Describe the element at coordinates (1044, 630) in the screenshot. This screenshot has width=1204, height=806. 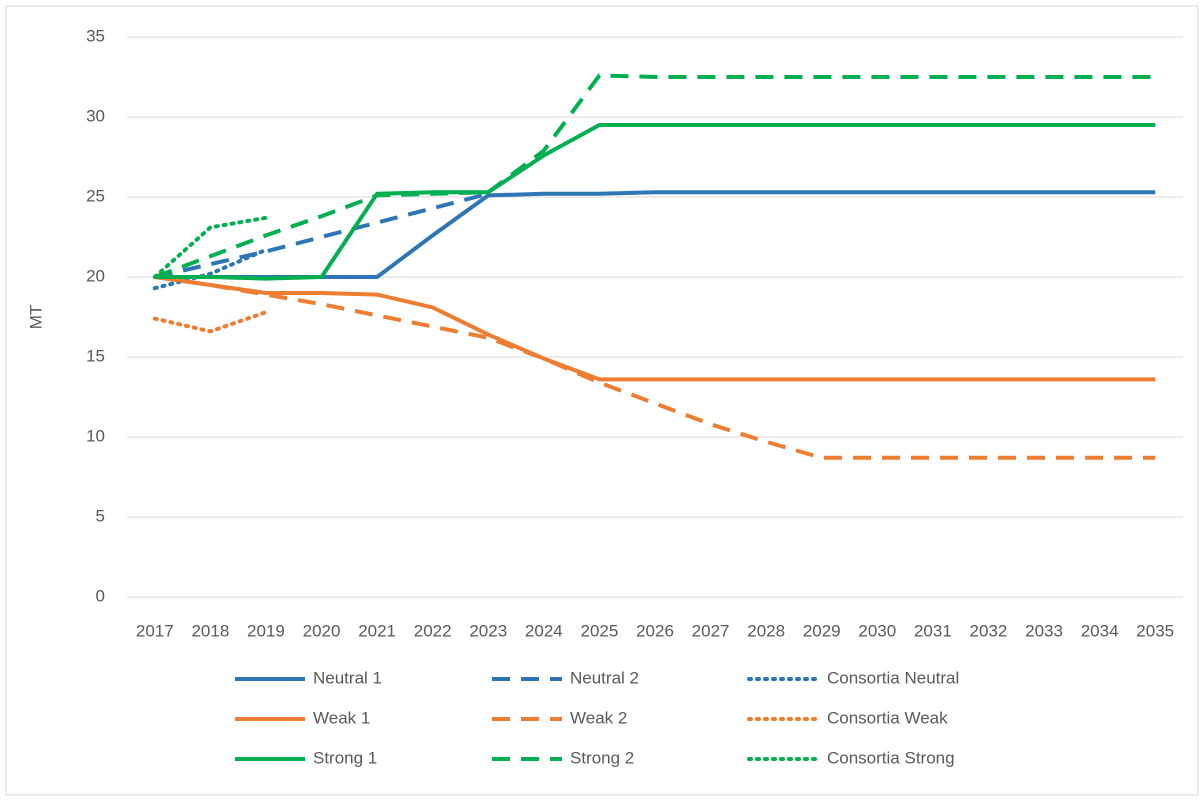
I see `x-tick-label: 2033` at that location.